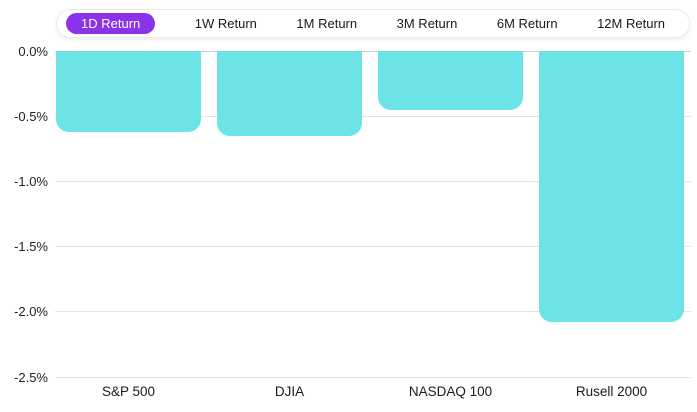 This screenshot has width=697, height=412. What do you see at coordinates (527, 23) in the screenshot?
I see `tab-6m-return: 6M Return` at bounding box center [527, 23].